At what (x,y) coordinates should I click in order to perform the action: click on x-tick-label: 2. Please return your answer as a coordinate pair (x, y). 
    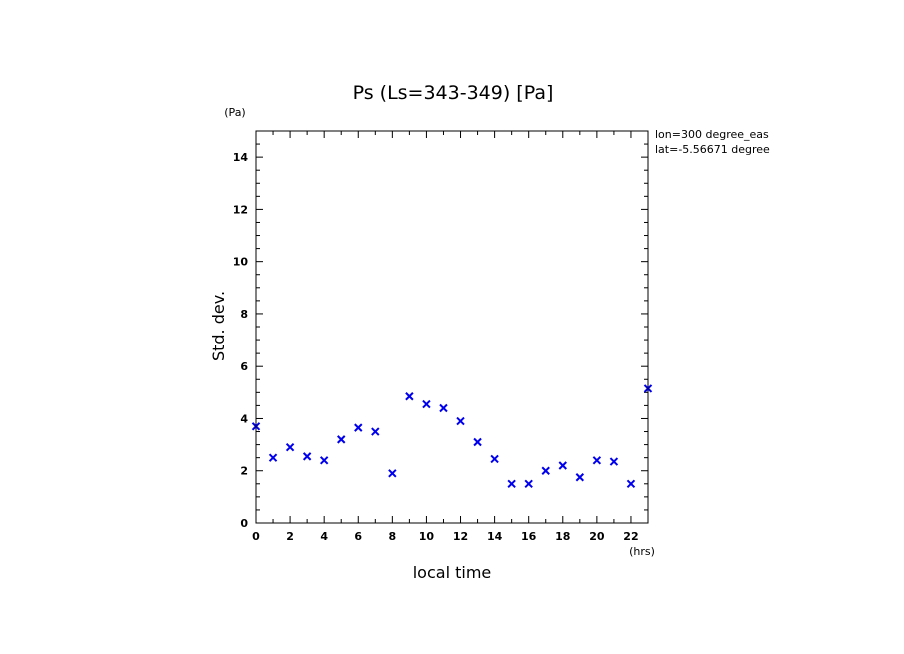
    Looking at the image, I should click on (290, 536).